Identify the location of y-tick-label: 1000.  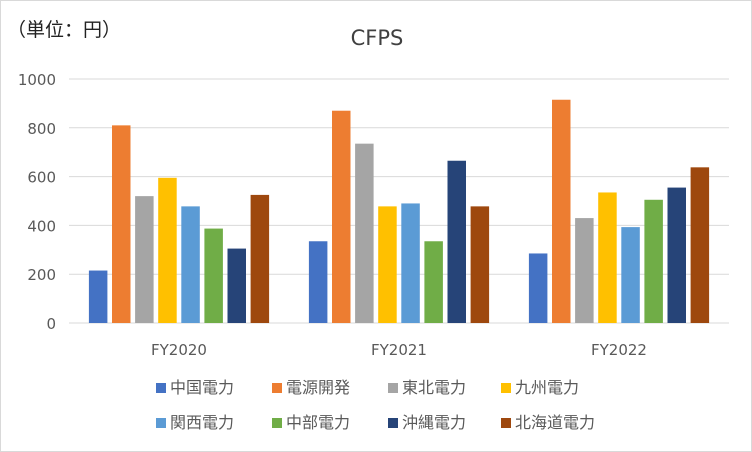
(37, 80).